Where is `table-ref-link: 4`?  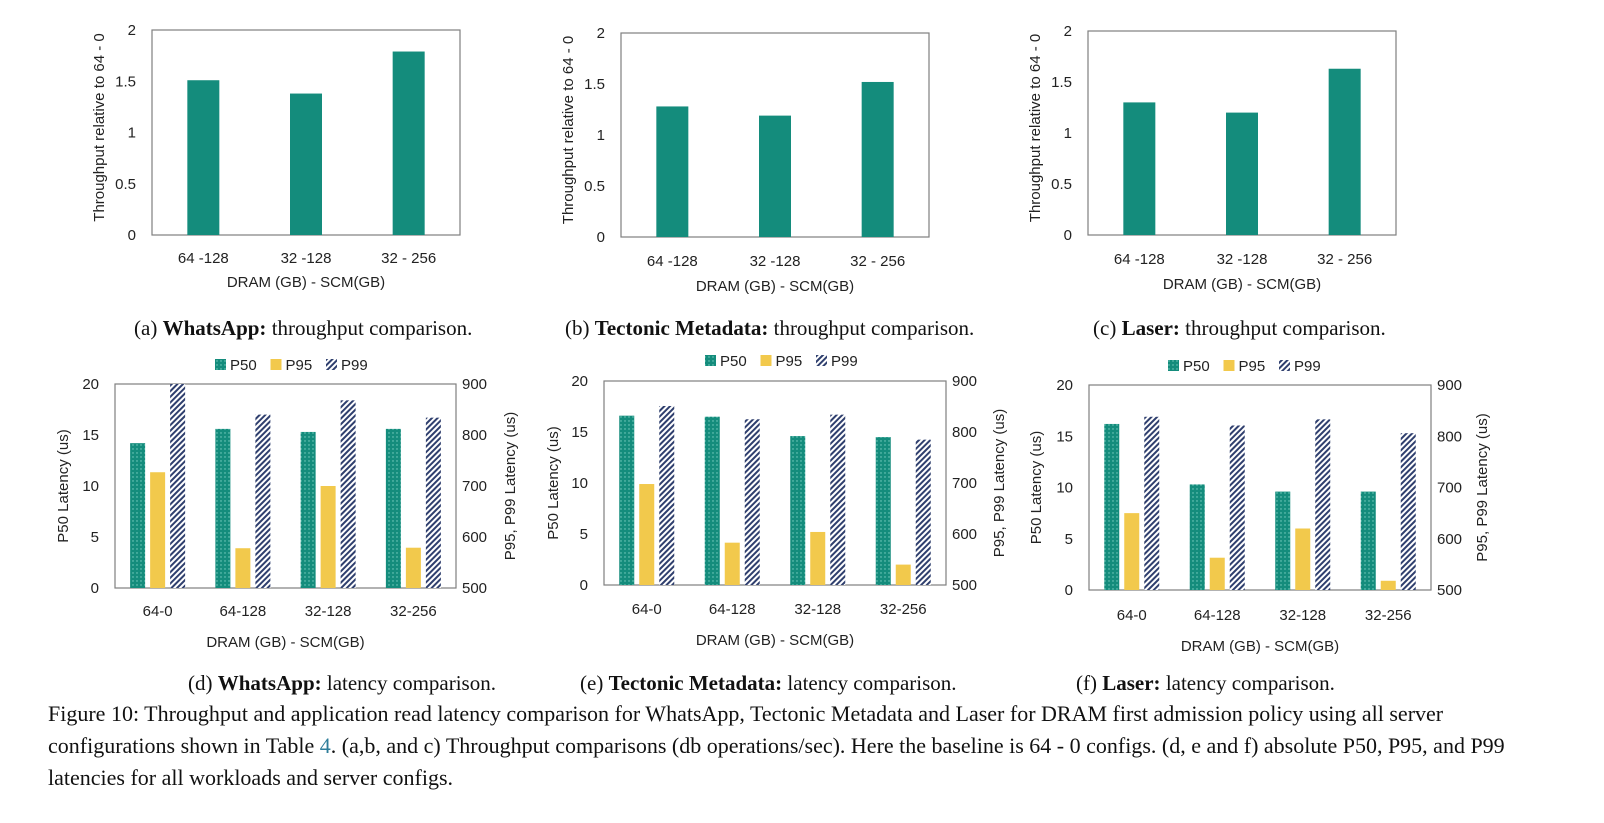 table-ref-link: 4 is located at coordinates (325, 745).